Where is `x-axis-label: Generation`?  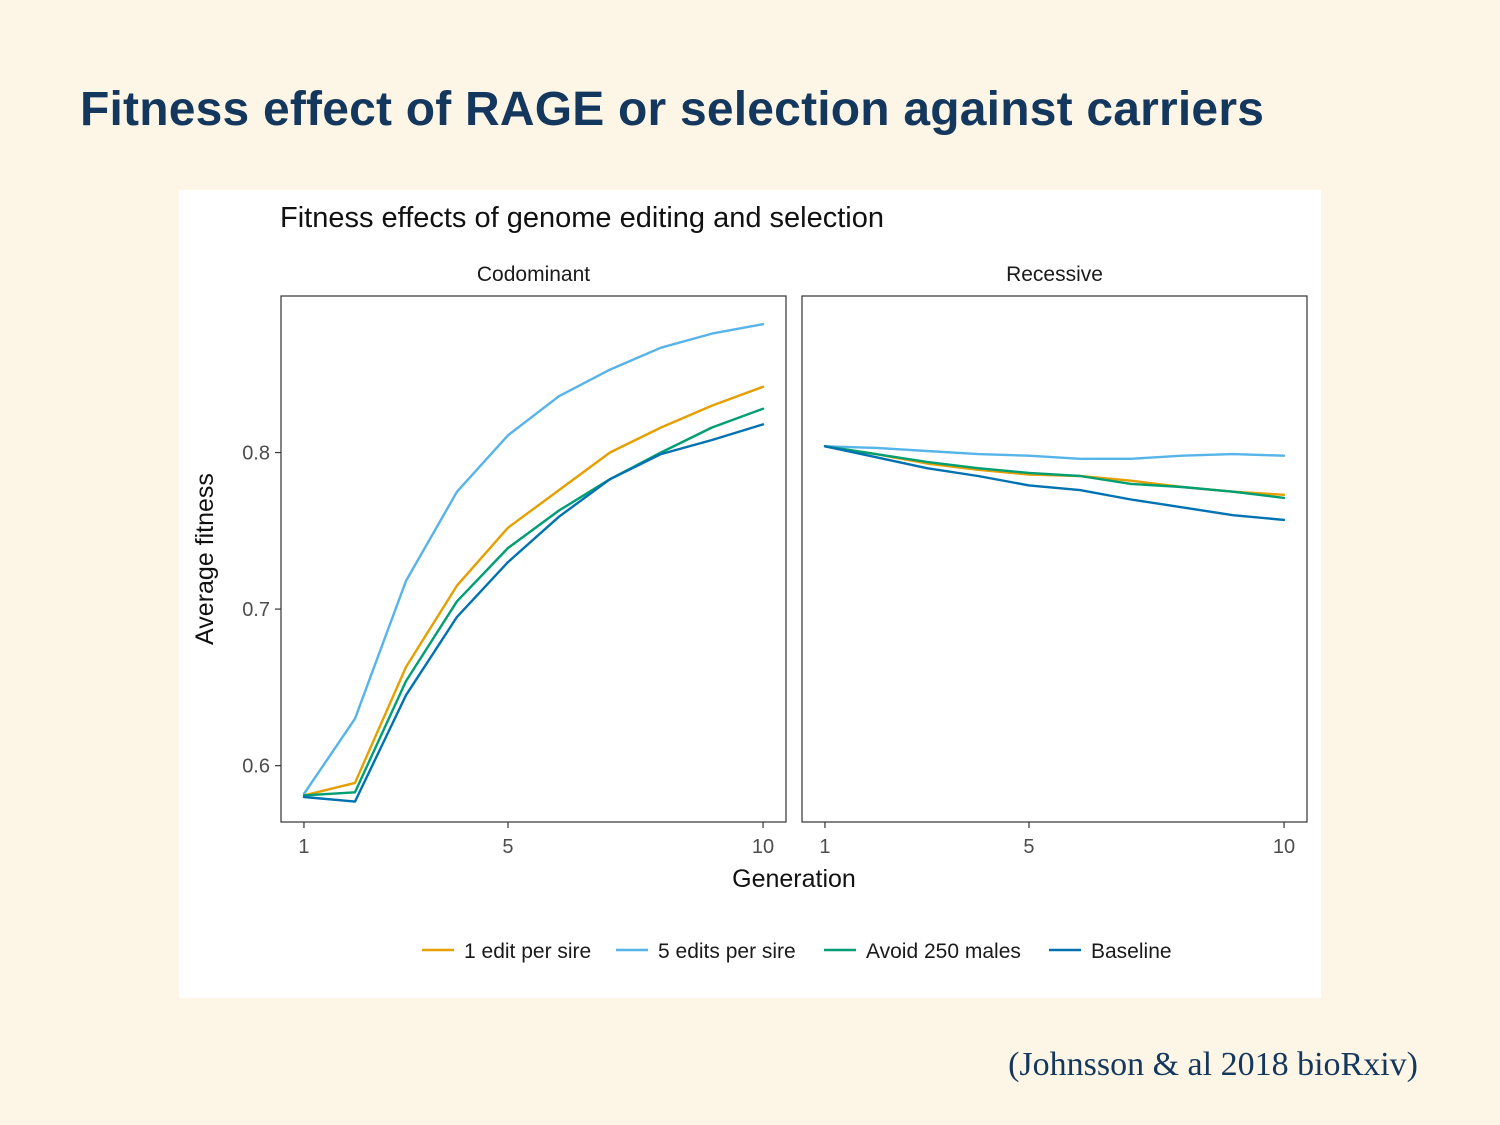
x-axis-label: Generation is located at coordinates (794, 879).